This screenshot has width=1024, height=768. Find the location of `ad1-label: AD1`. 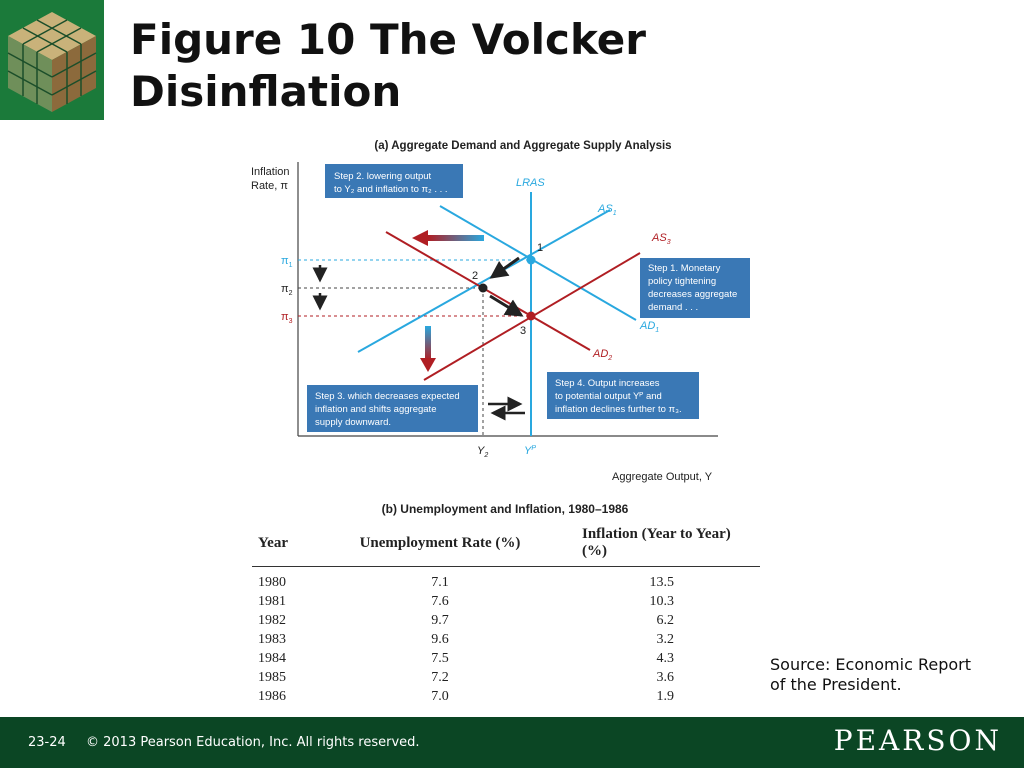

ad1-label: AD1 is located at coordinates (649, 327).